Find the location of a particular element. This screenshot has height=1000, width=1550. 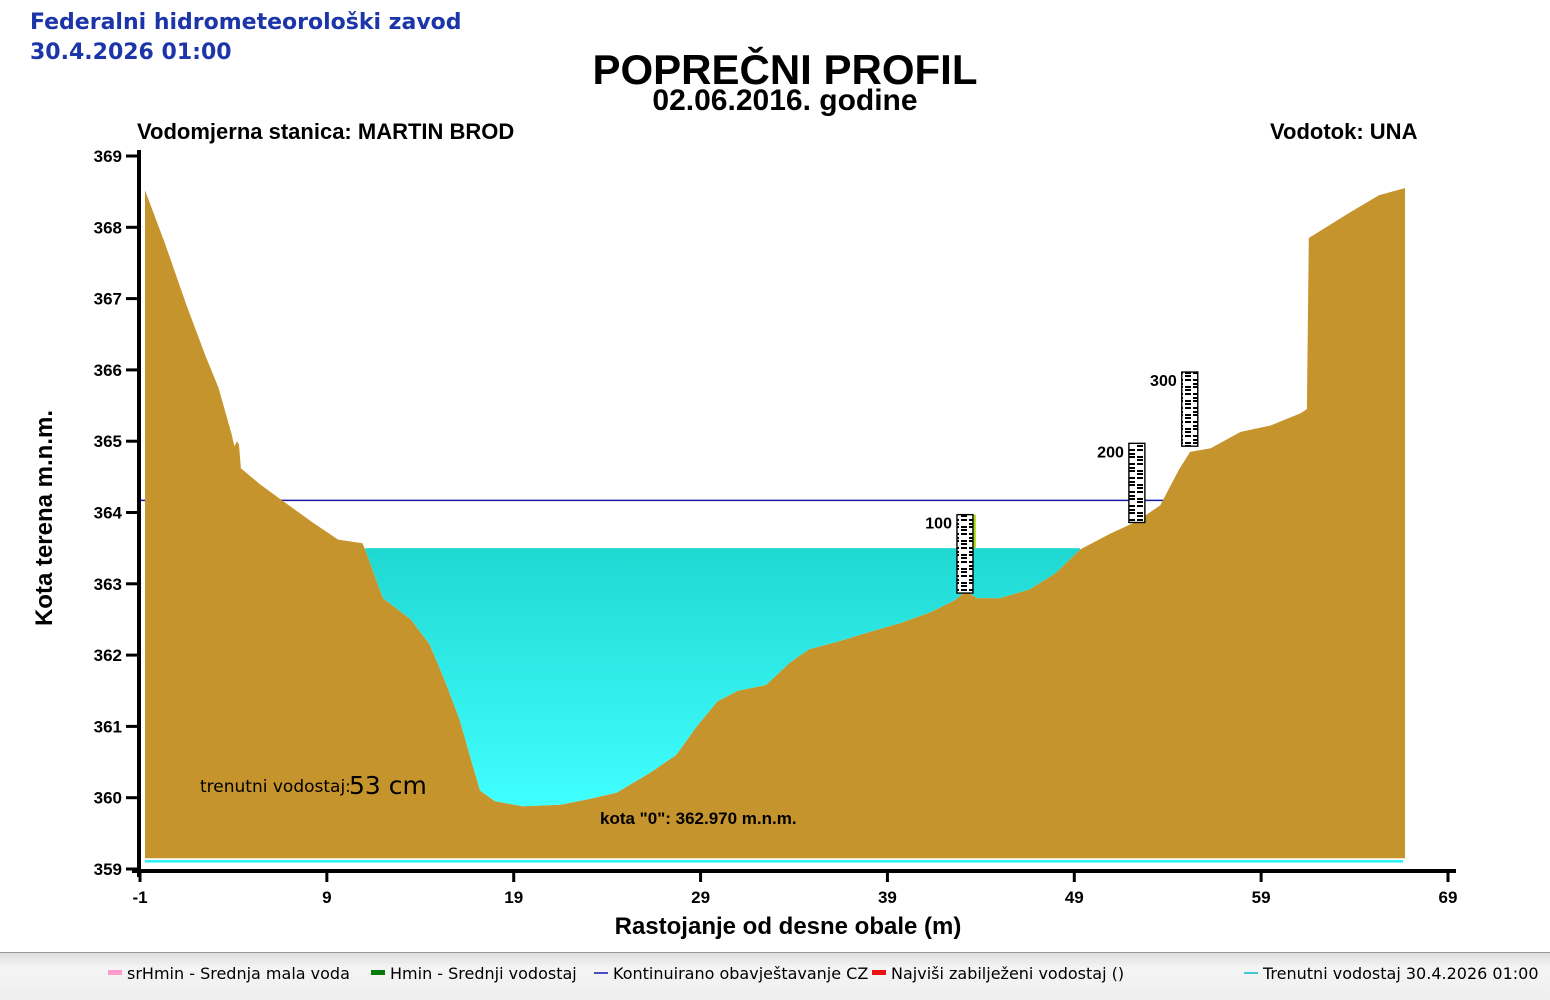

hmin-marker is located at coordinates (974, 531).